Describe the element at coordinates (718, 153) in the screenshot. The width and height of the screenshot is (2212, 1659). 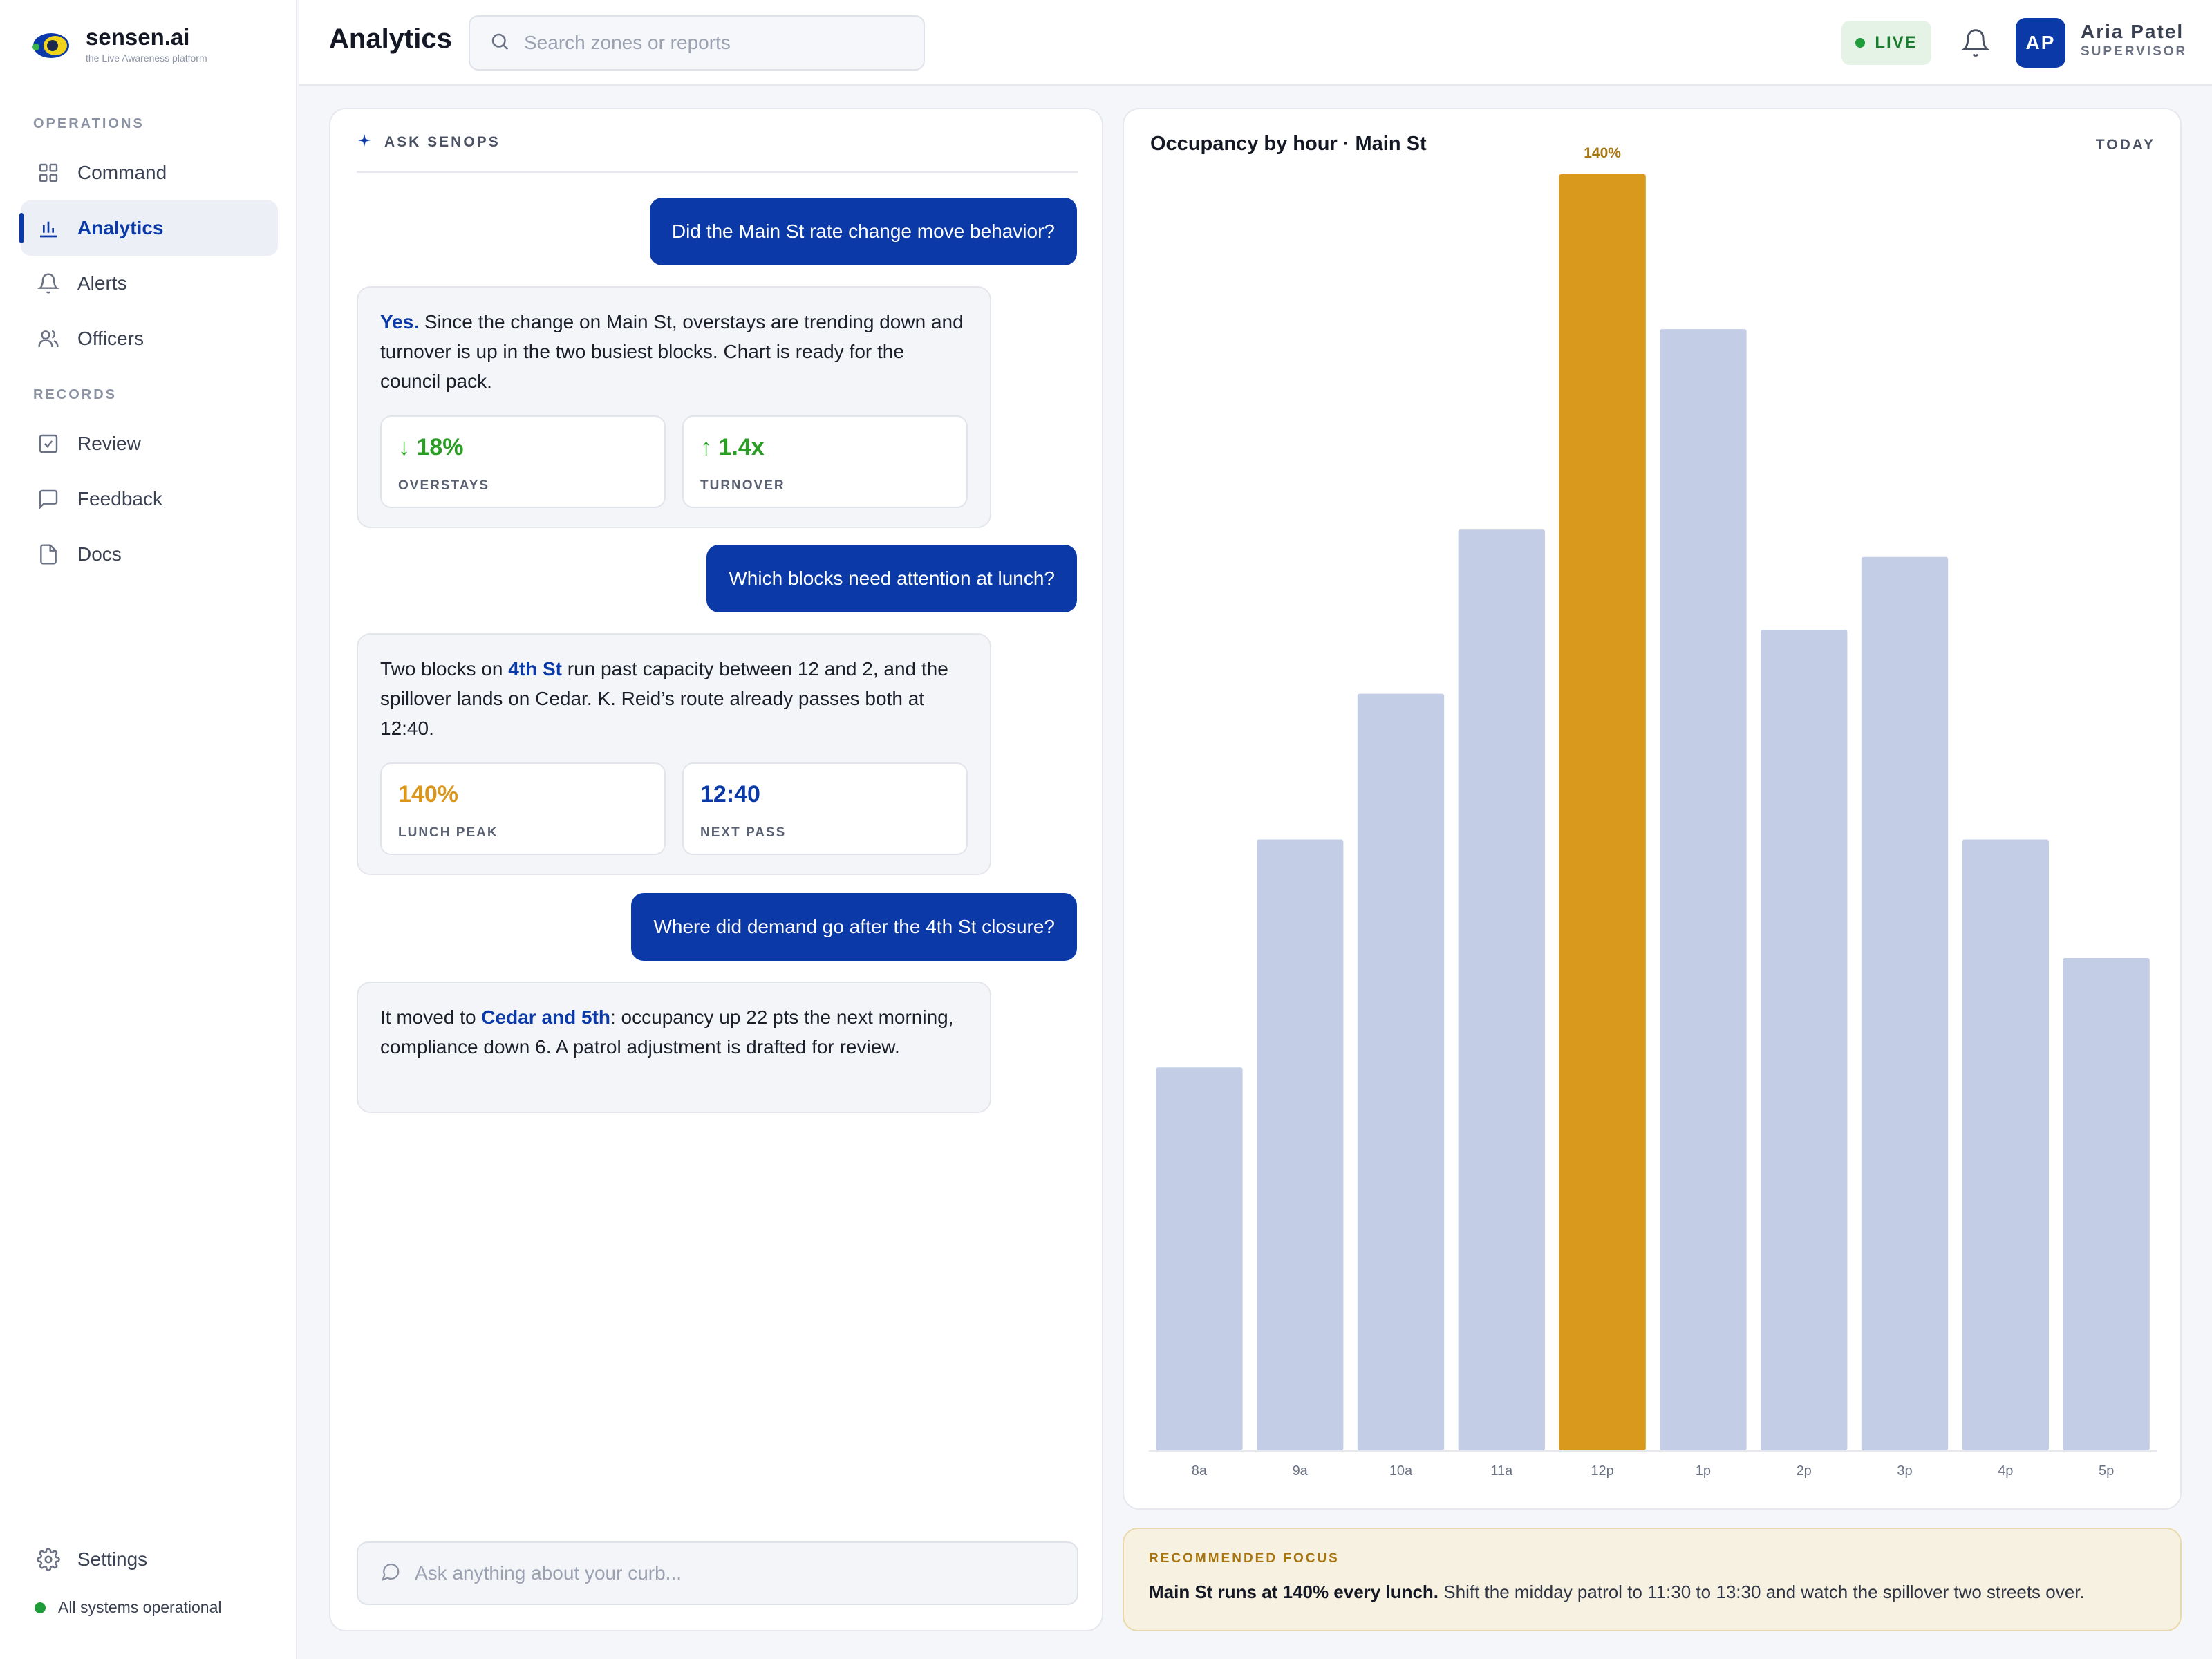
I see `chat-header: ASK SENOPS` at that location.